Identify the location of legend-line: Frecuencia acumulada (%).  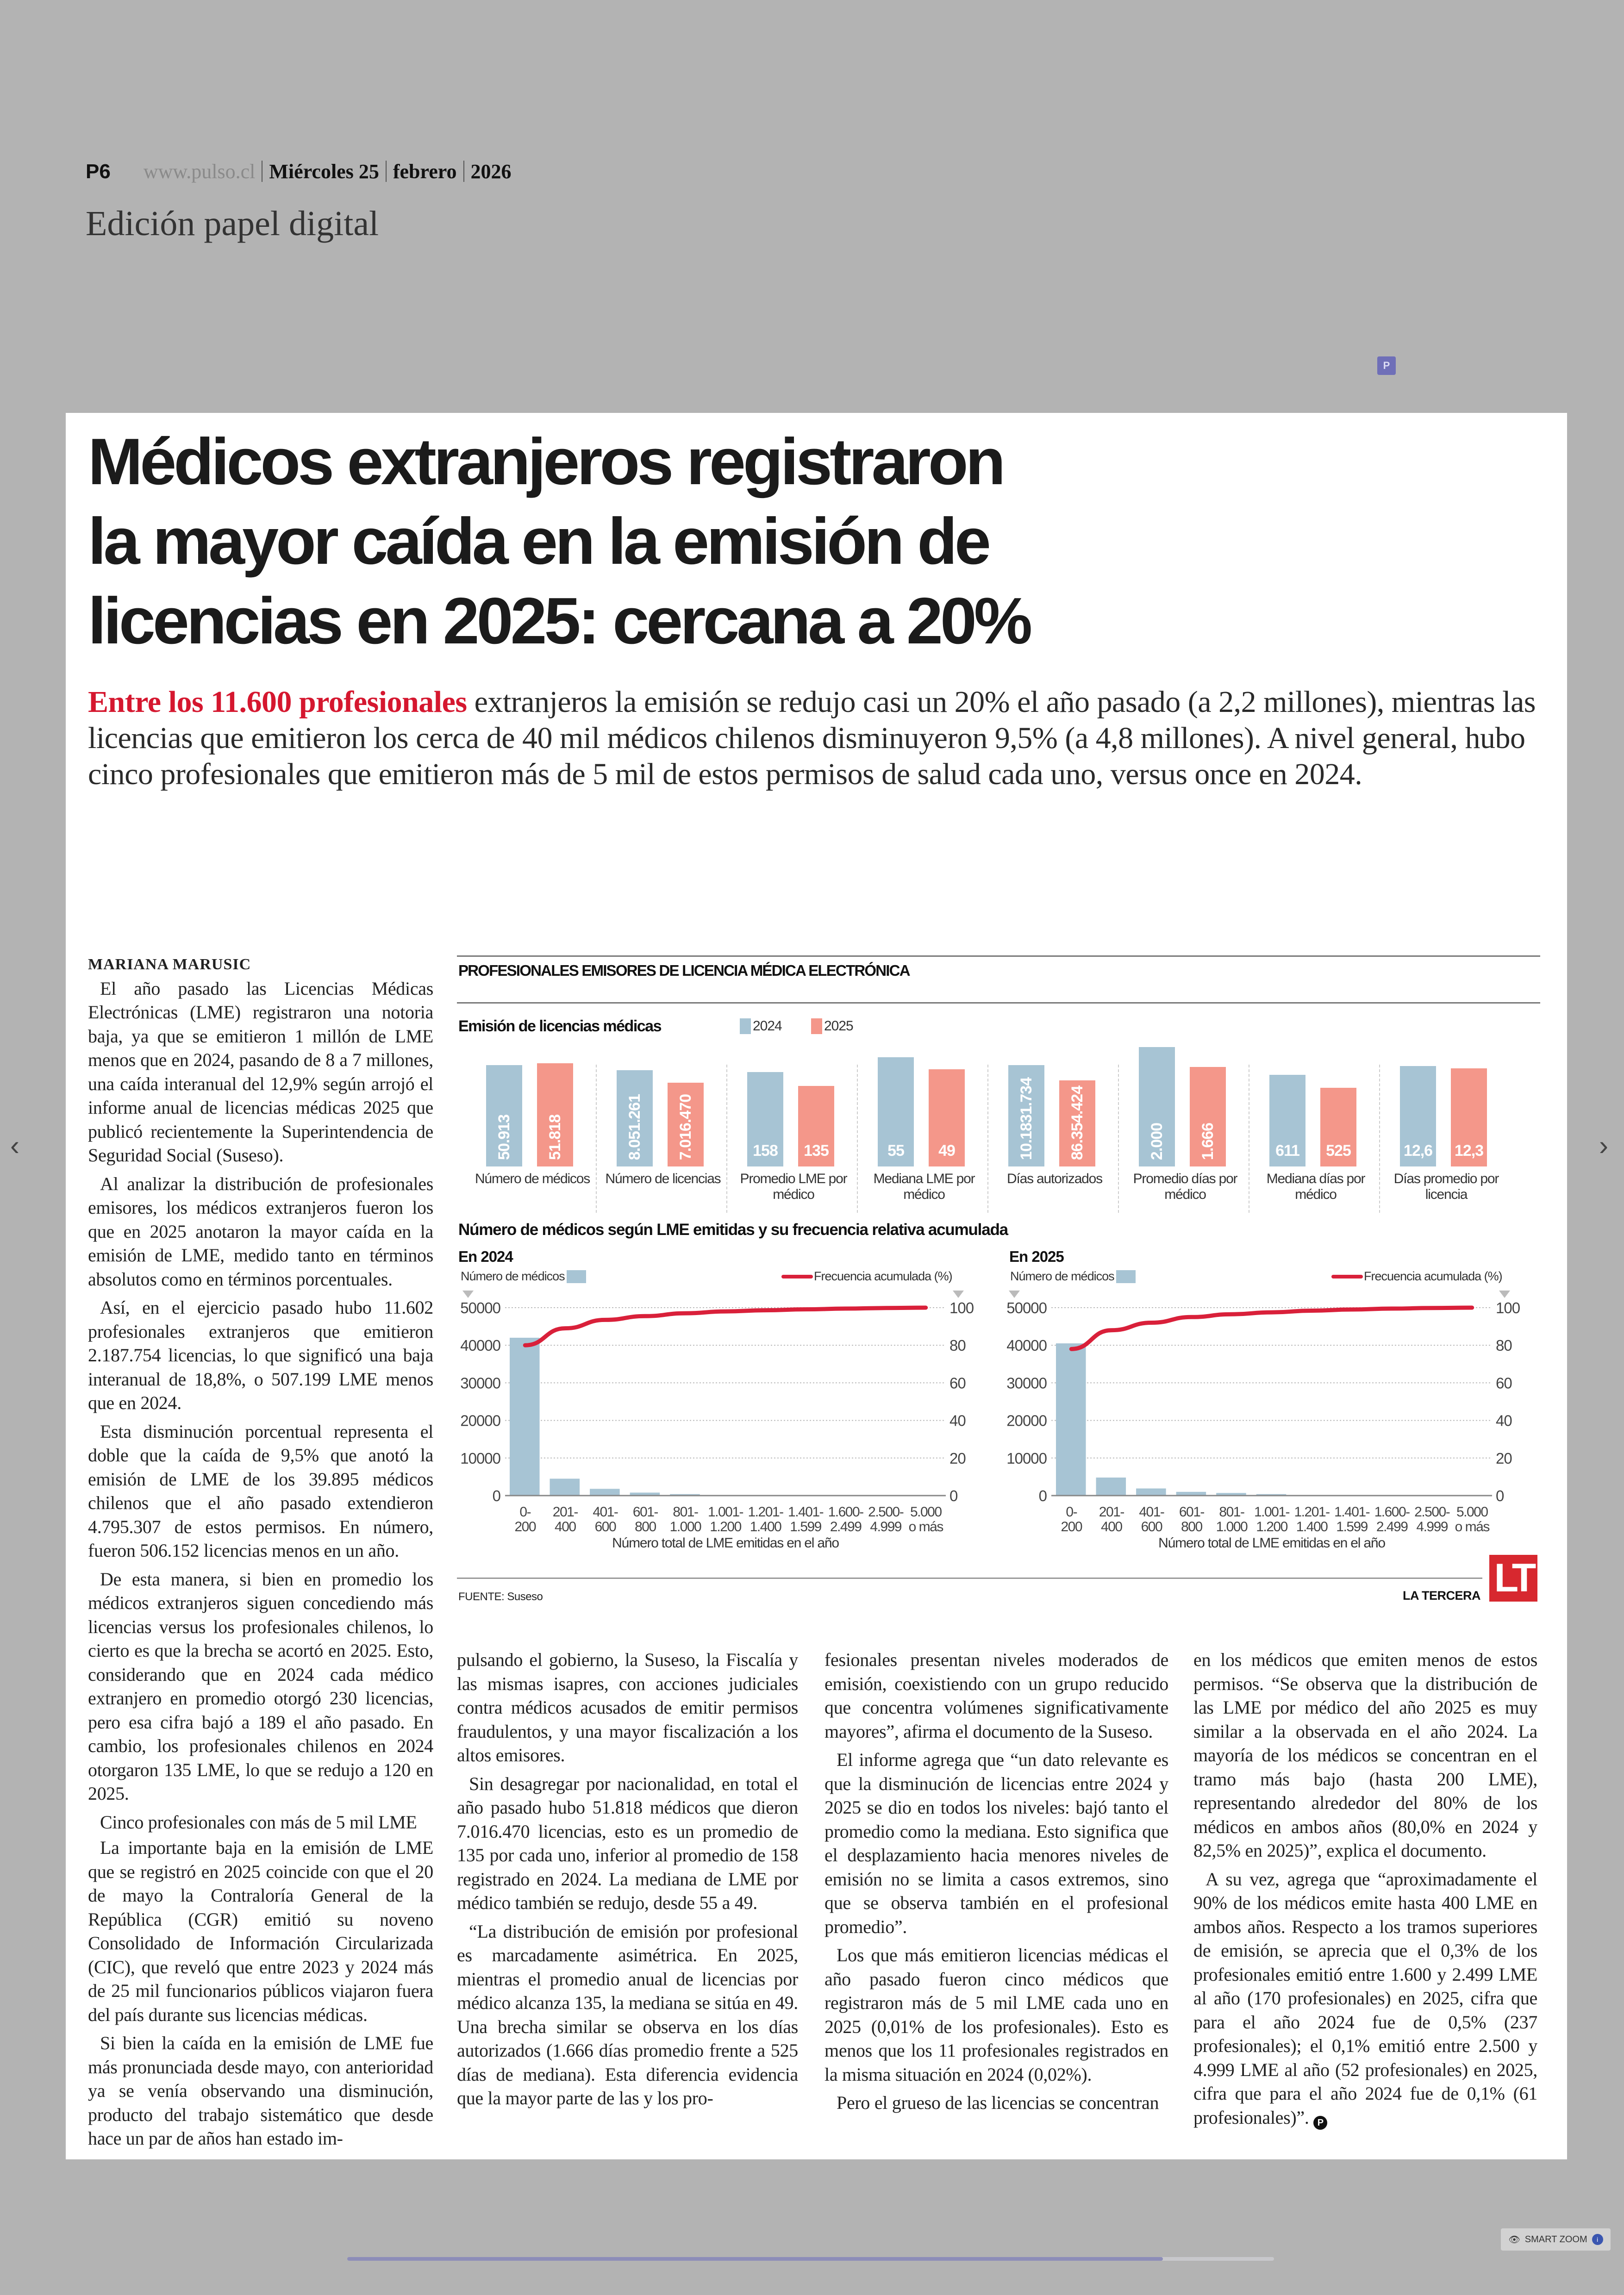
(867, 1276).